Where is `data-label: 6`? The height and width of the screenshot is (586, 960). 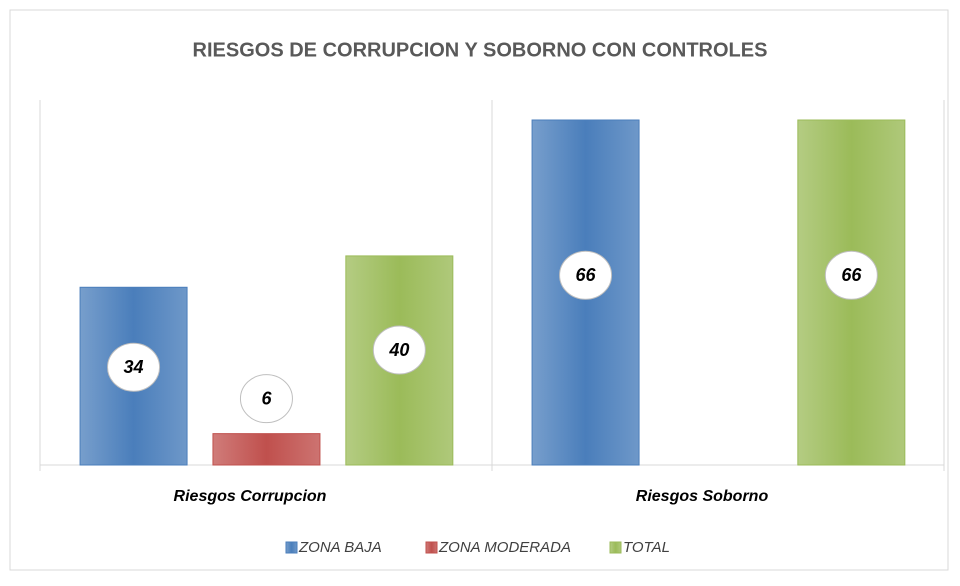
data-label: 6 is located at coordinates (266, 398).